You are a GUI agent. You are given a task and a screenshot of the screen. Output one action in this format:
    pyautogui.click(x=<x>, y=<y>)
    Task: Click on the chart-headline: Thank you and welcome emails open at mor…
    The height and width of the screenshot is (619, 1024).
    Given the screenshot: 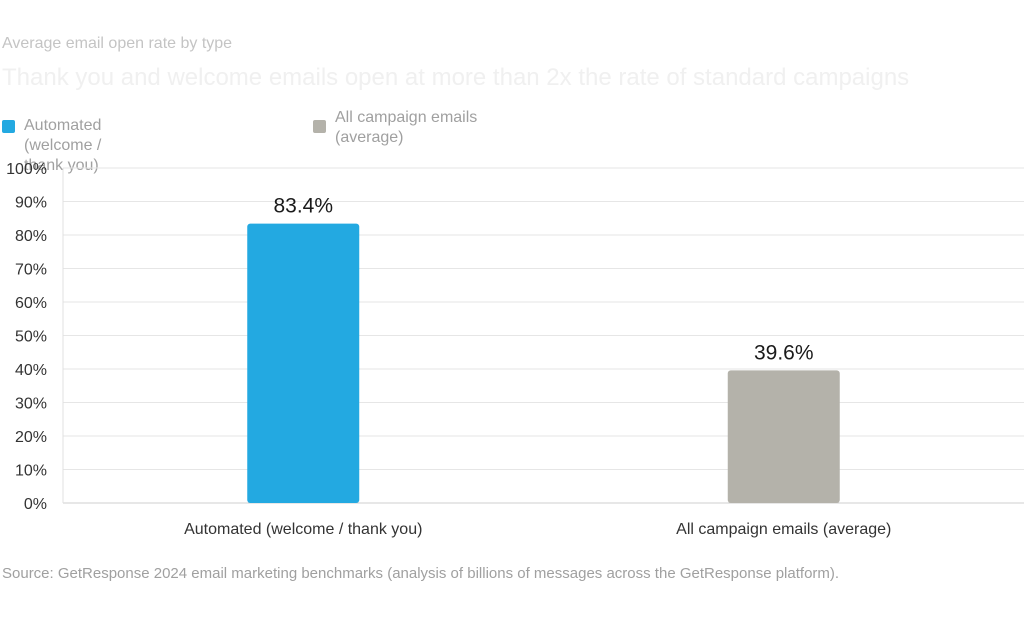 What is the action you would take?
    pyautogui.click(x=456, y=77)
    